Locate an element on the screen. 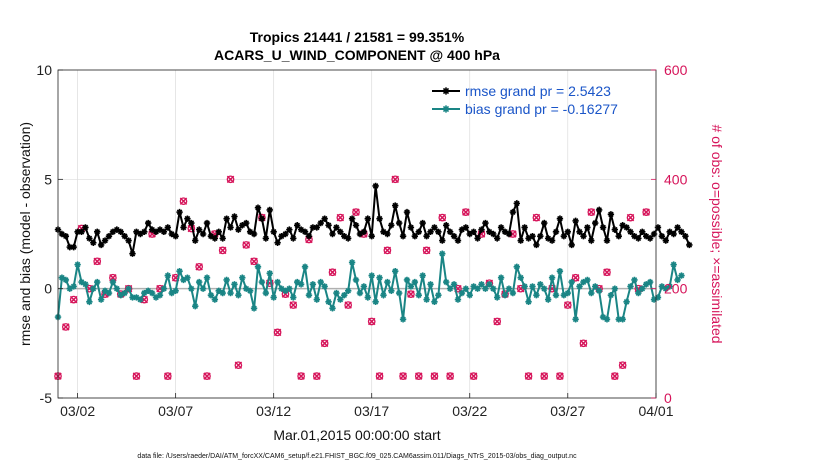  y-axis-label: rmse and bias (model - observation) is located at coordinates (25, 234).